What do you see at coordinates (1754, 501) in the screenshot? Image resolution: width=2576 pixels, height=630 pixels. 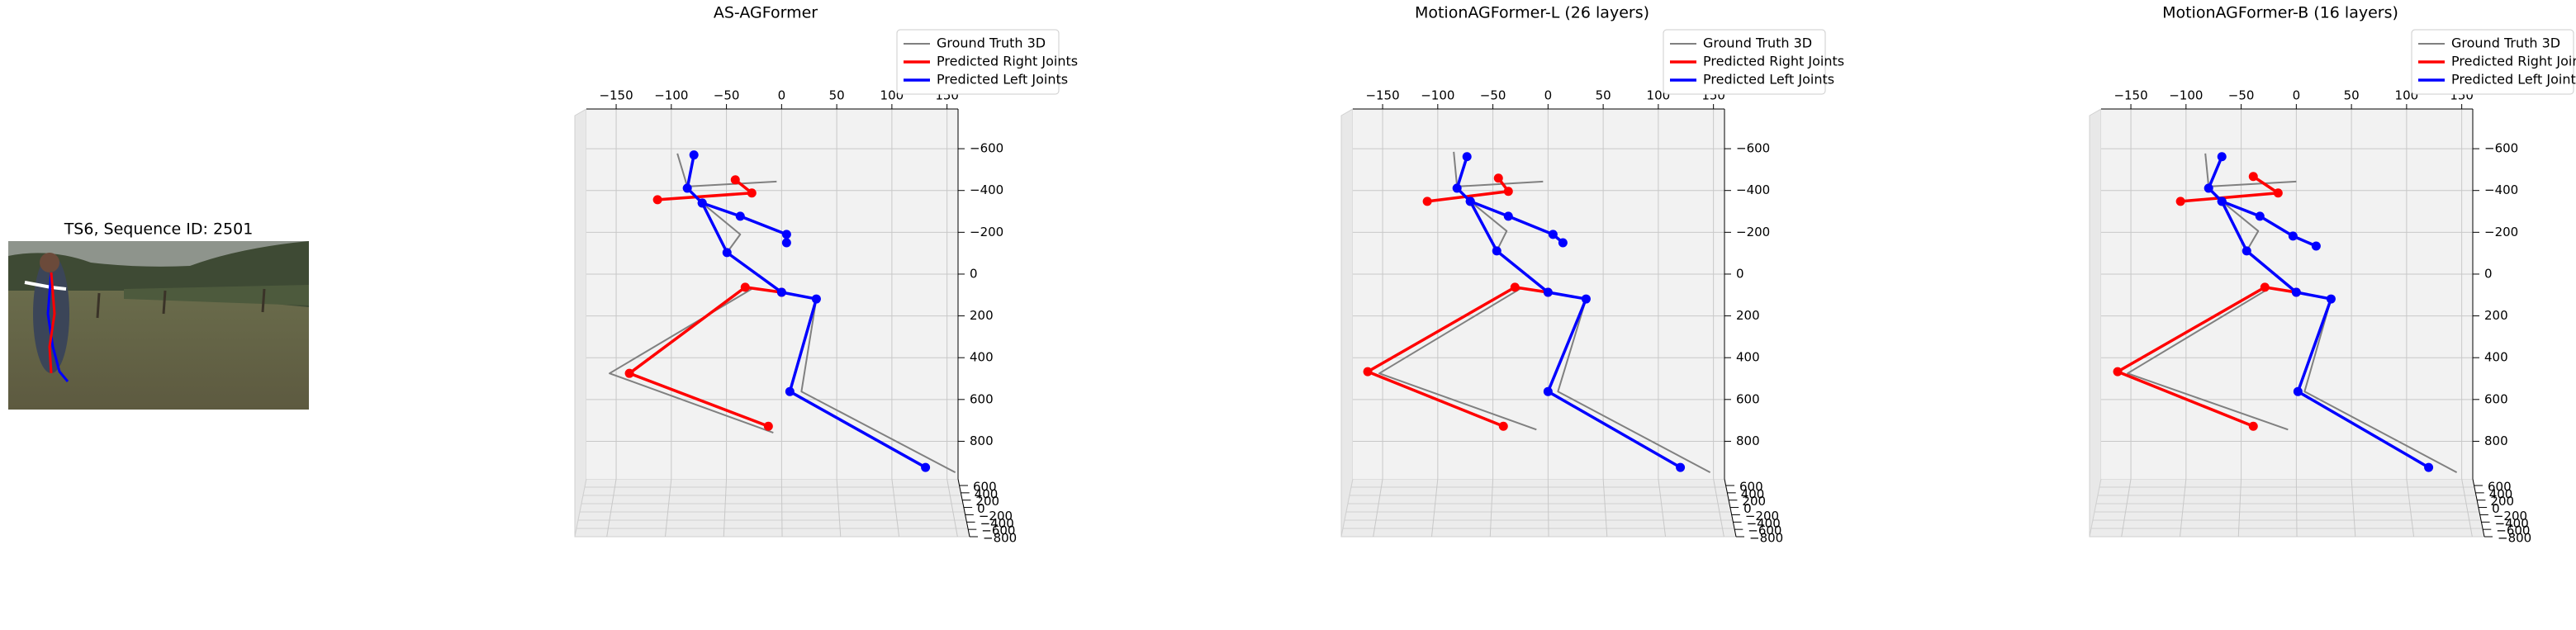 I see `z-tick-label: 200` at bounding box center [1754, 501].